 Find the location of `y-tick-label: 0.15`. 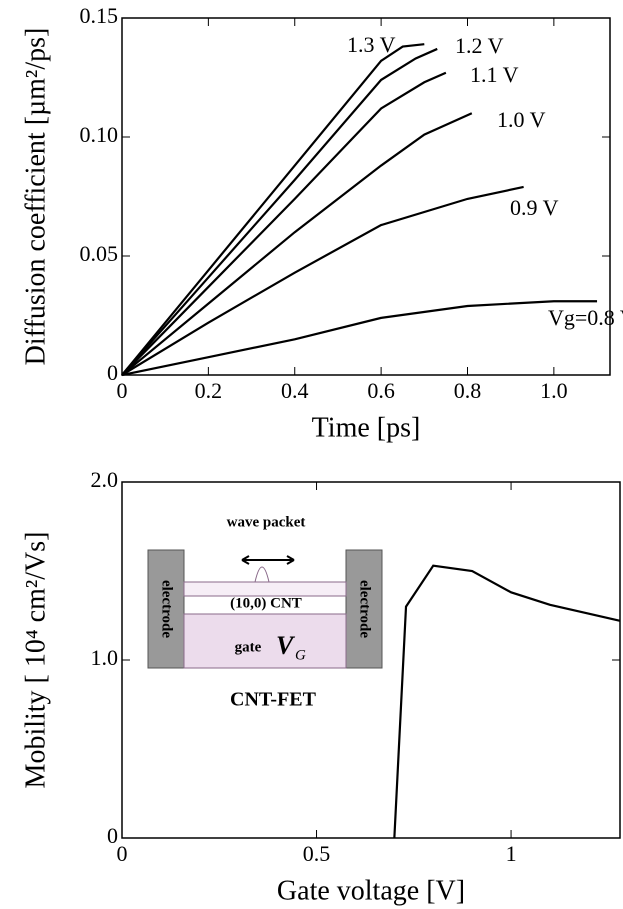

y-tick-label: 0.15 is located at coordinates (99, 15).